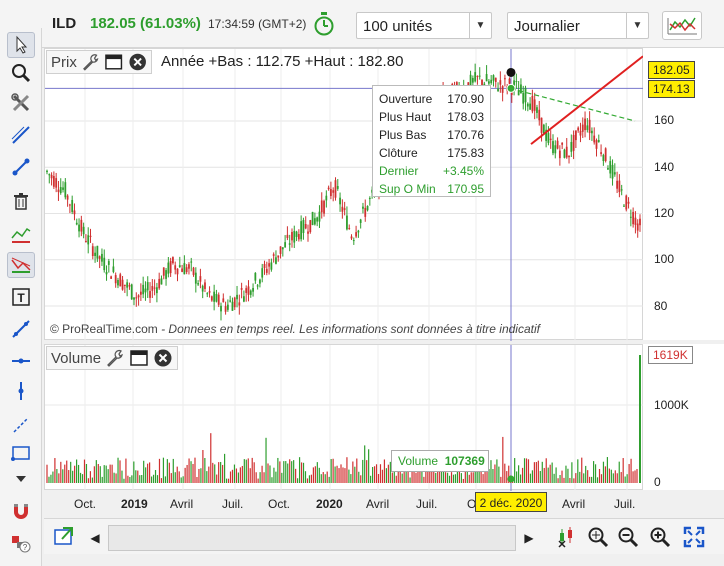 The image size is (724, 566). I want to click on magnet-tool, so click(21, 511).